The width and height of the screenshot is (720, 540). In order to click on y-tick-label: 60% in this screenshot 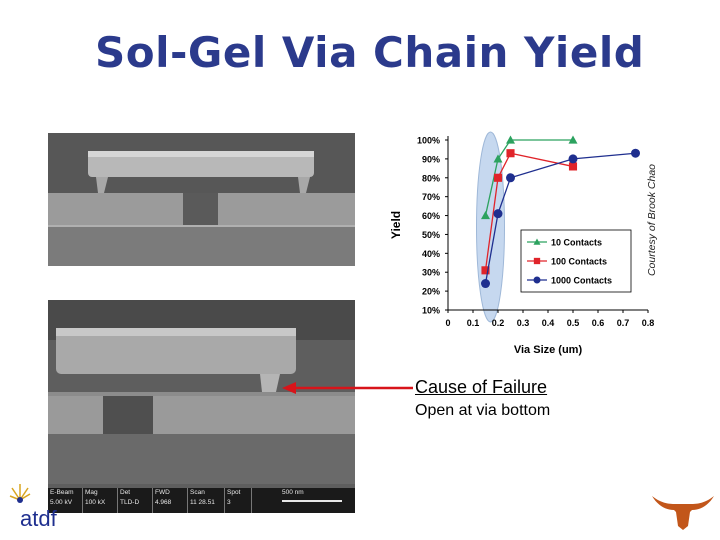, I will do `click(431, 216)`.